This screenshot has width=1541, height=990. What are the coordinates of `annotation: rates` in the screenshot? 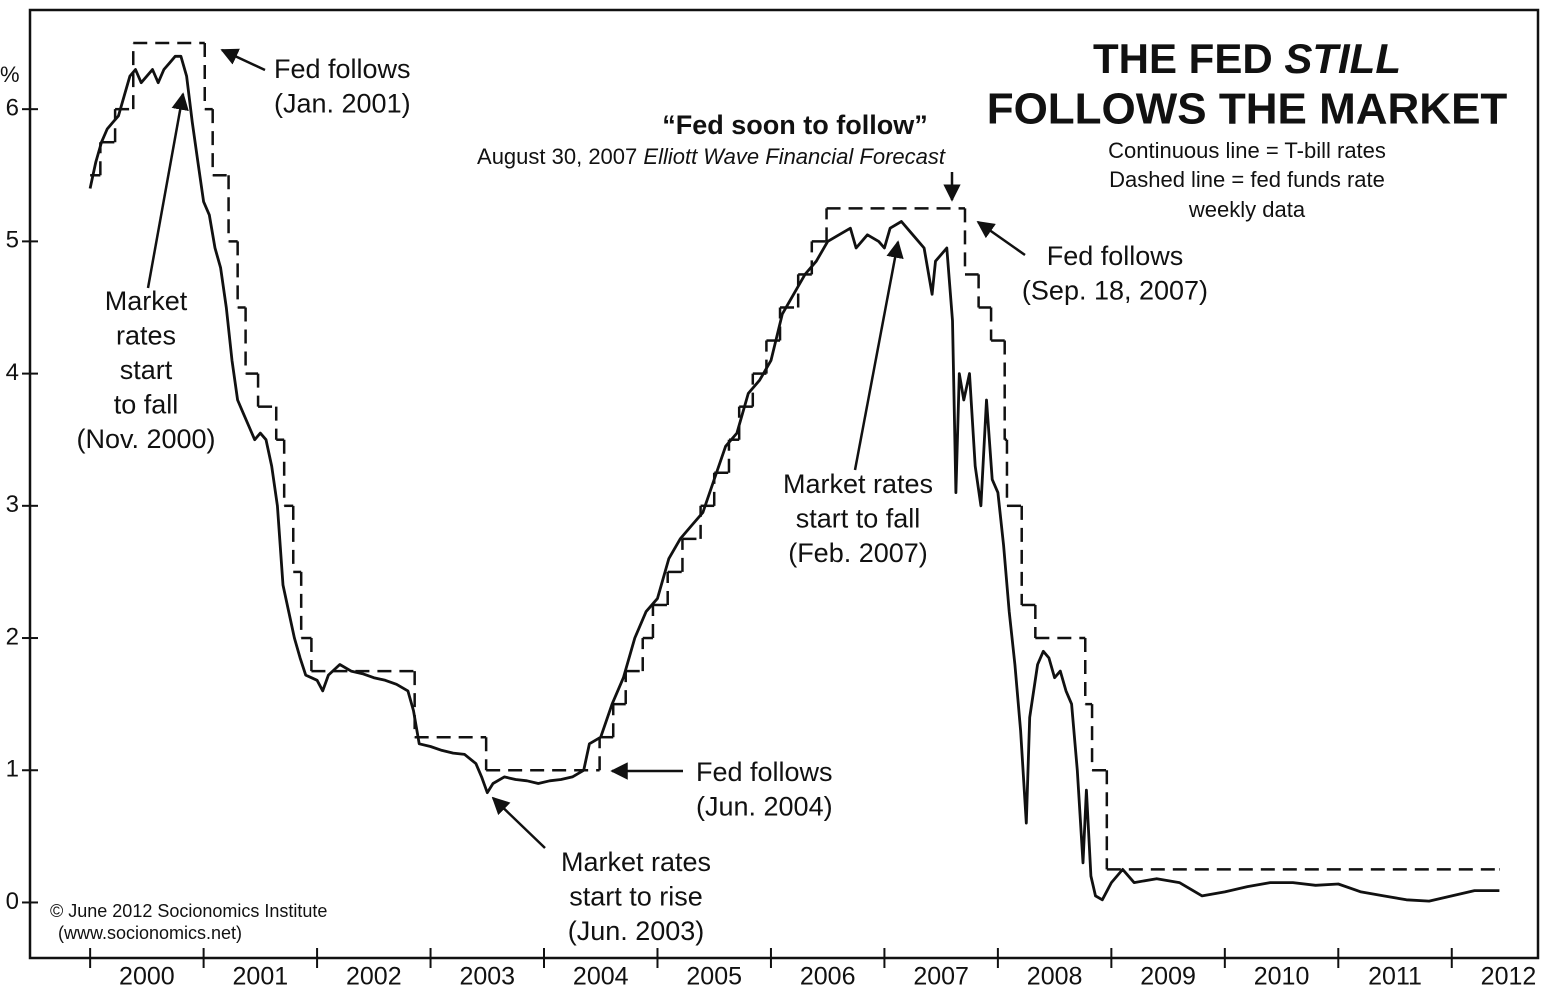 It's located at (146, 336).